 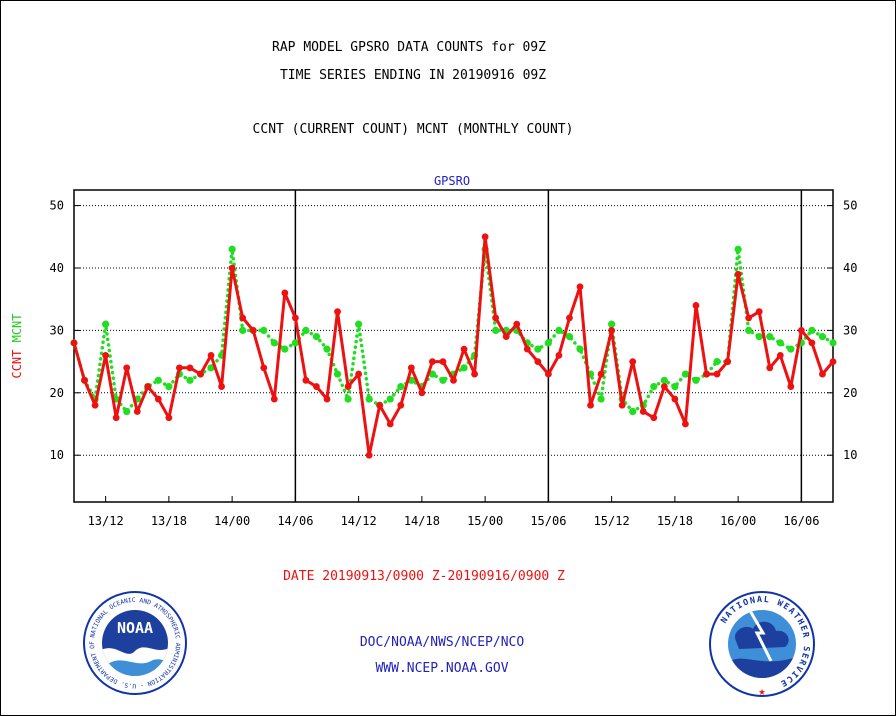 I want to click on y-tick-label-right: 50, so click(x=850, y=206).